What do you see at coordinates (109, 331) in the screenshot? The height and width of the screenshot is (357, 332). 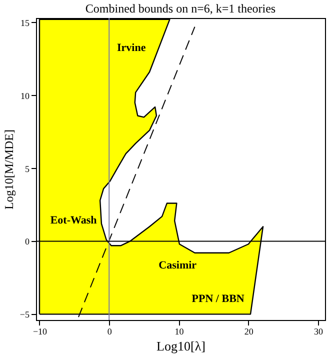 I see `x-tick-label: 0` at bounding box center [109, 331].